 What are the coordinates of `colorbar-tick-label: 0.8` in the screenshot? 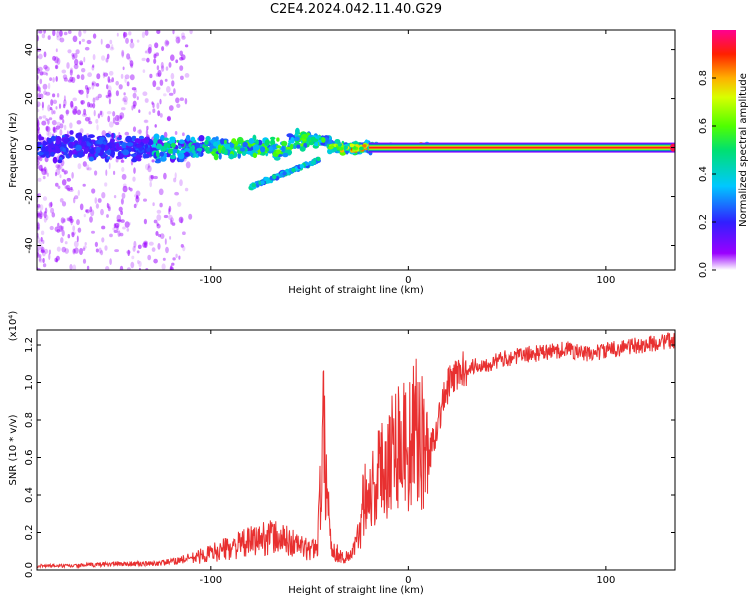 It's located at (703, 78).